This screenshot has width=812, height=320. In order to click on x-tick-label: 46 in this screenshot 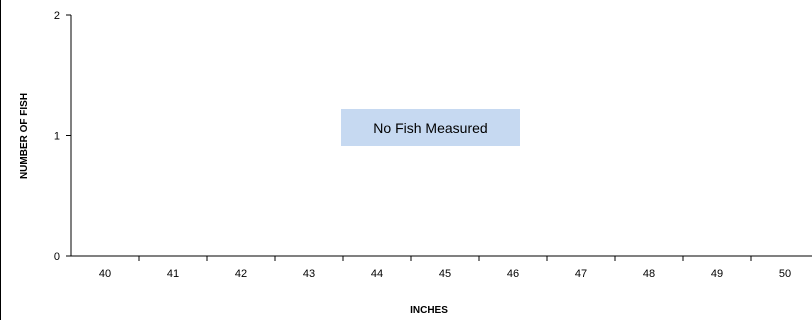, I will do `click(513, 274)`.